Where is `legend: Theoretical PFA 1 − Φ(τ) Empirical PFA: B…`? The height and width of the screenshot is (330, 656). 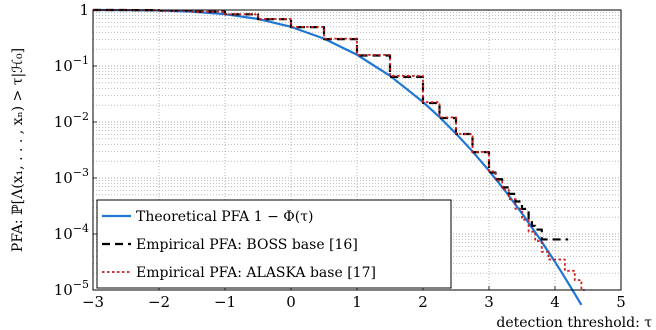 legend: Theoretical PFA 1 − Φ(τ) Empirical PFA: B… is located at coordinates (274, 244).